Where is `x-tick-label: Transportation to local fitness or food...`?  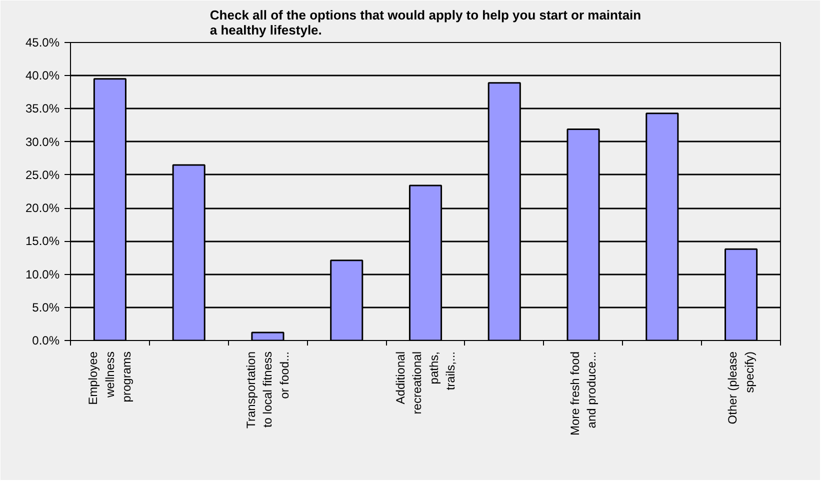 x-tick-label: Transportation to local fitness or food... is located at coordinates (268, 389).